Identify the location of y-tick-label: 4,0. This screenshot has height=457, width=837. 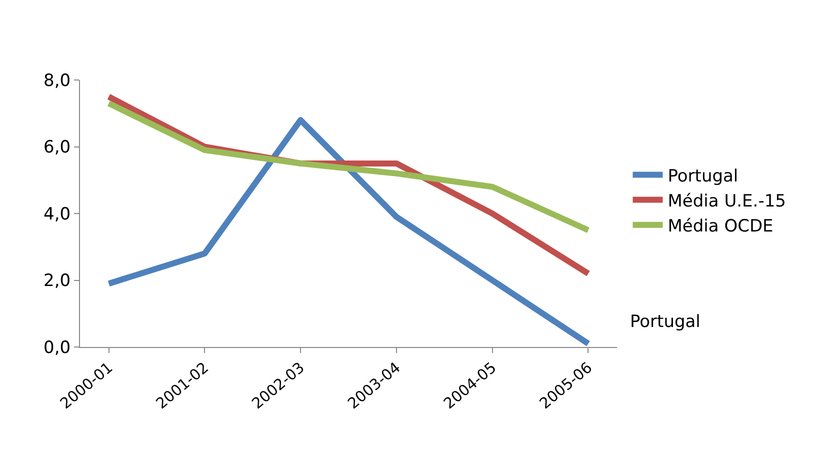
(57, 214).